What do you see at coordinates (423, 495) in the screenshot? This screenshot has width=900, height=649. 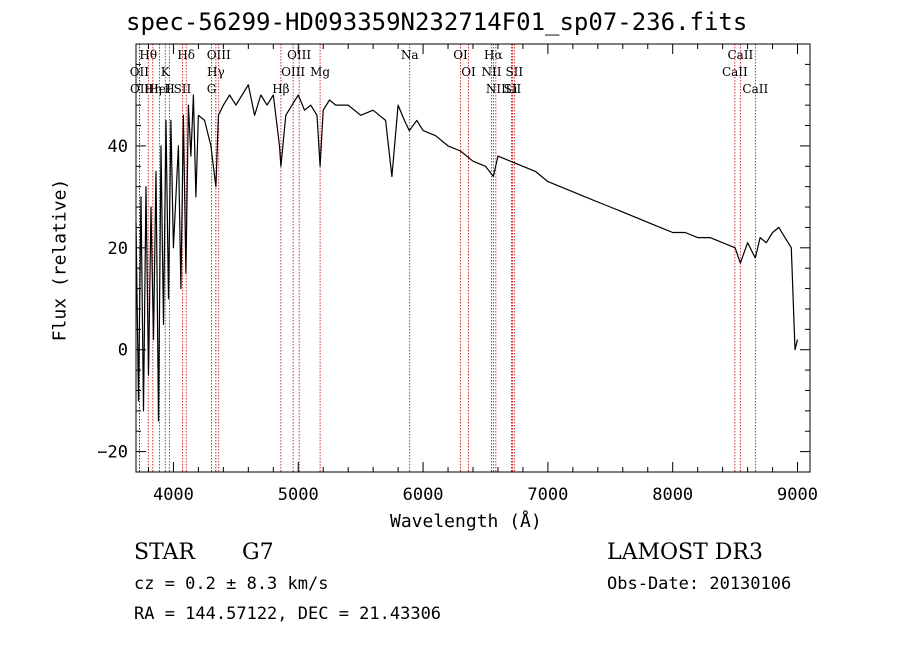 I see `x-tick-label: 6000` at bounding box center [423, 495].